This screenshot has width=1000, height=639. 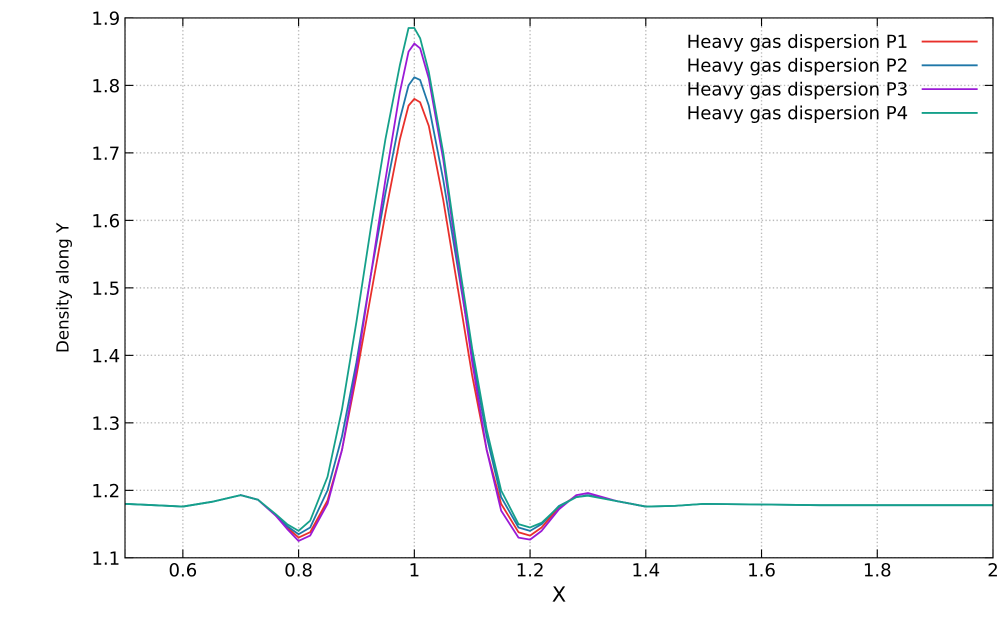 What do you see at coordinates (414, 569) in the screenshot?
I see `x-tick-label: 1` at bounding box center [414, 569].